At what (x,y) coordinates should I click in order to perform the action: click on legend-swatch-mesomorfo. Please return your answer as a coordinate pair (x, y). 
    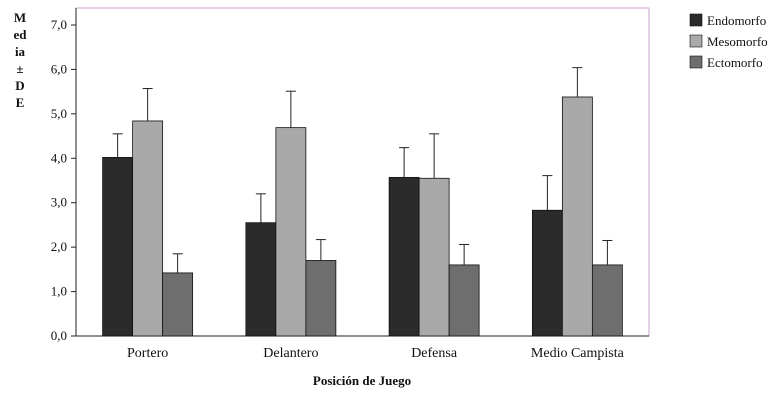
    Looking at the image, I should click on (696, 41).